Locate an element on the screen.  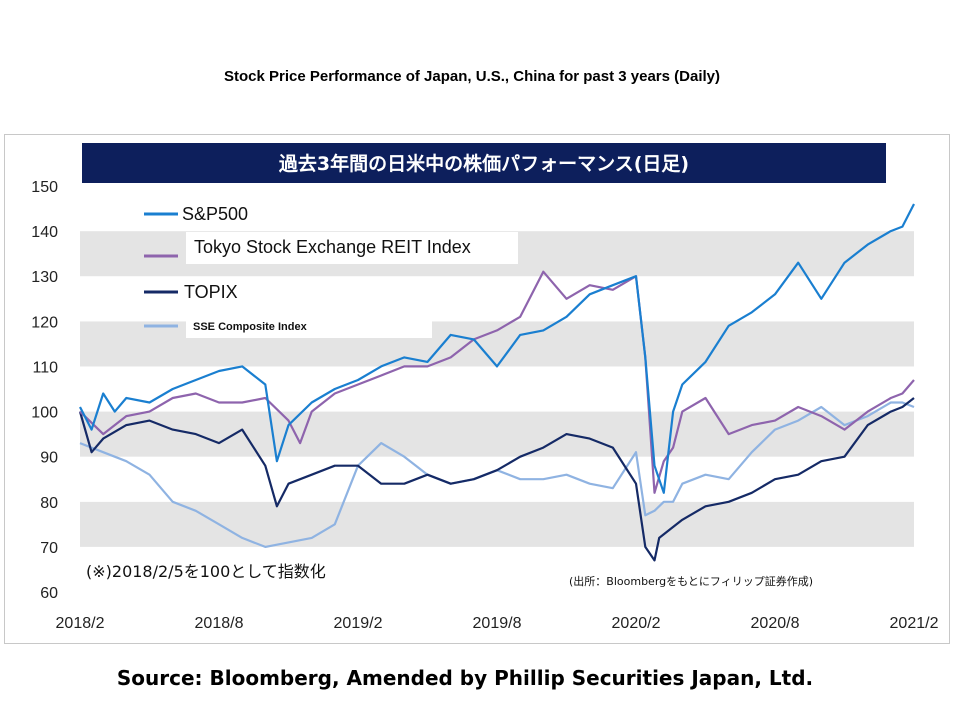
legend-bg-sse is located at coordinates (309, 327).